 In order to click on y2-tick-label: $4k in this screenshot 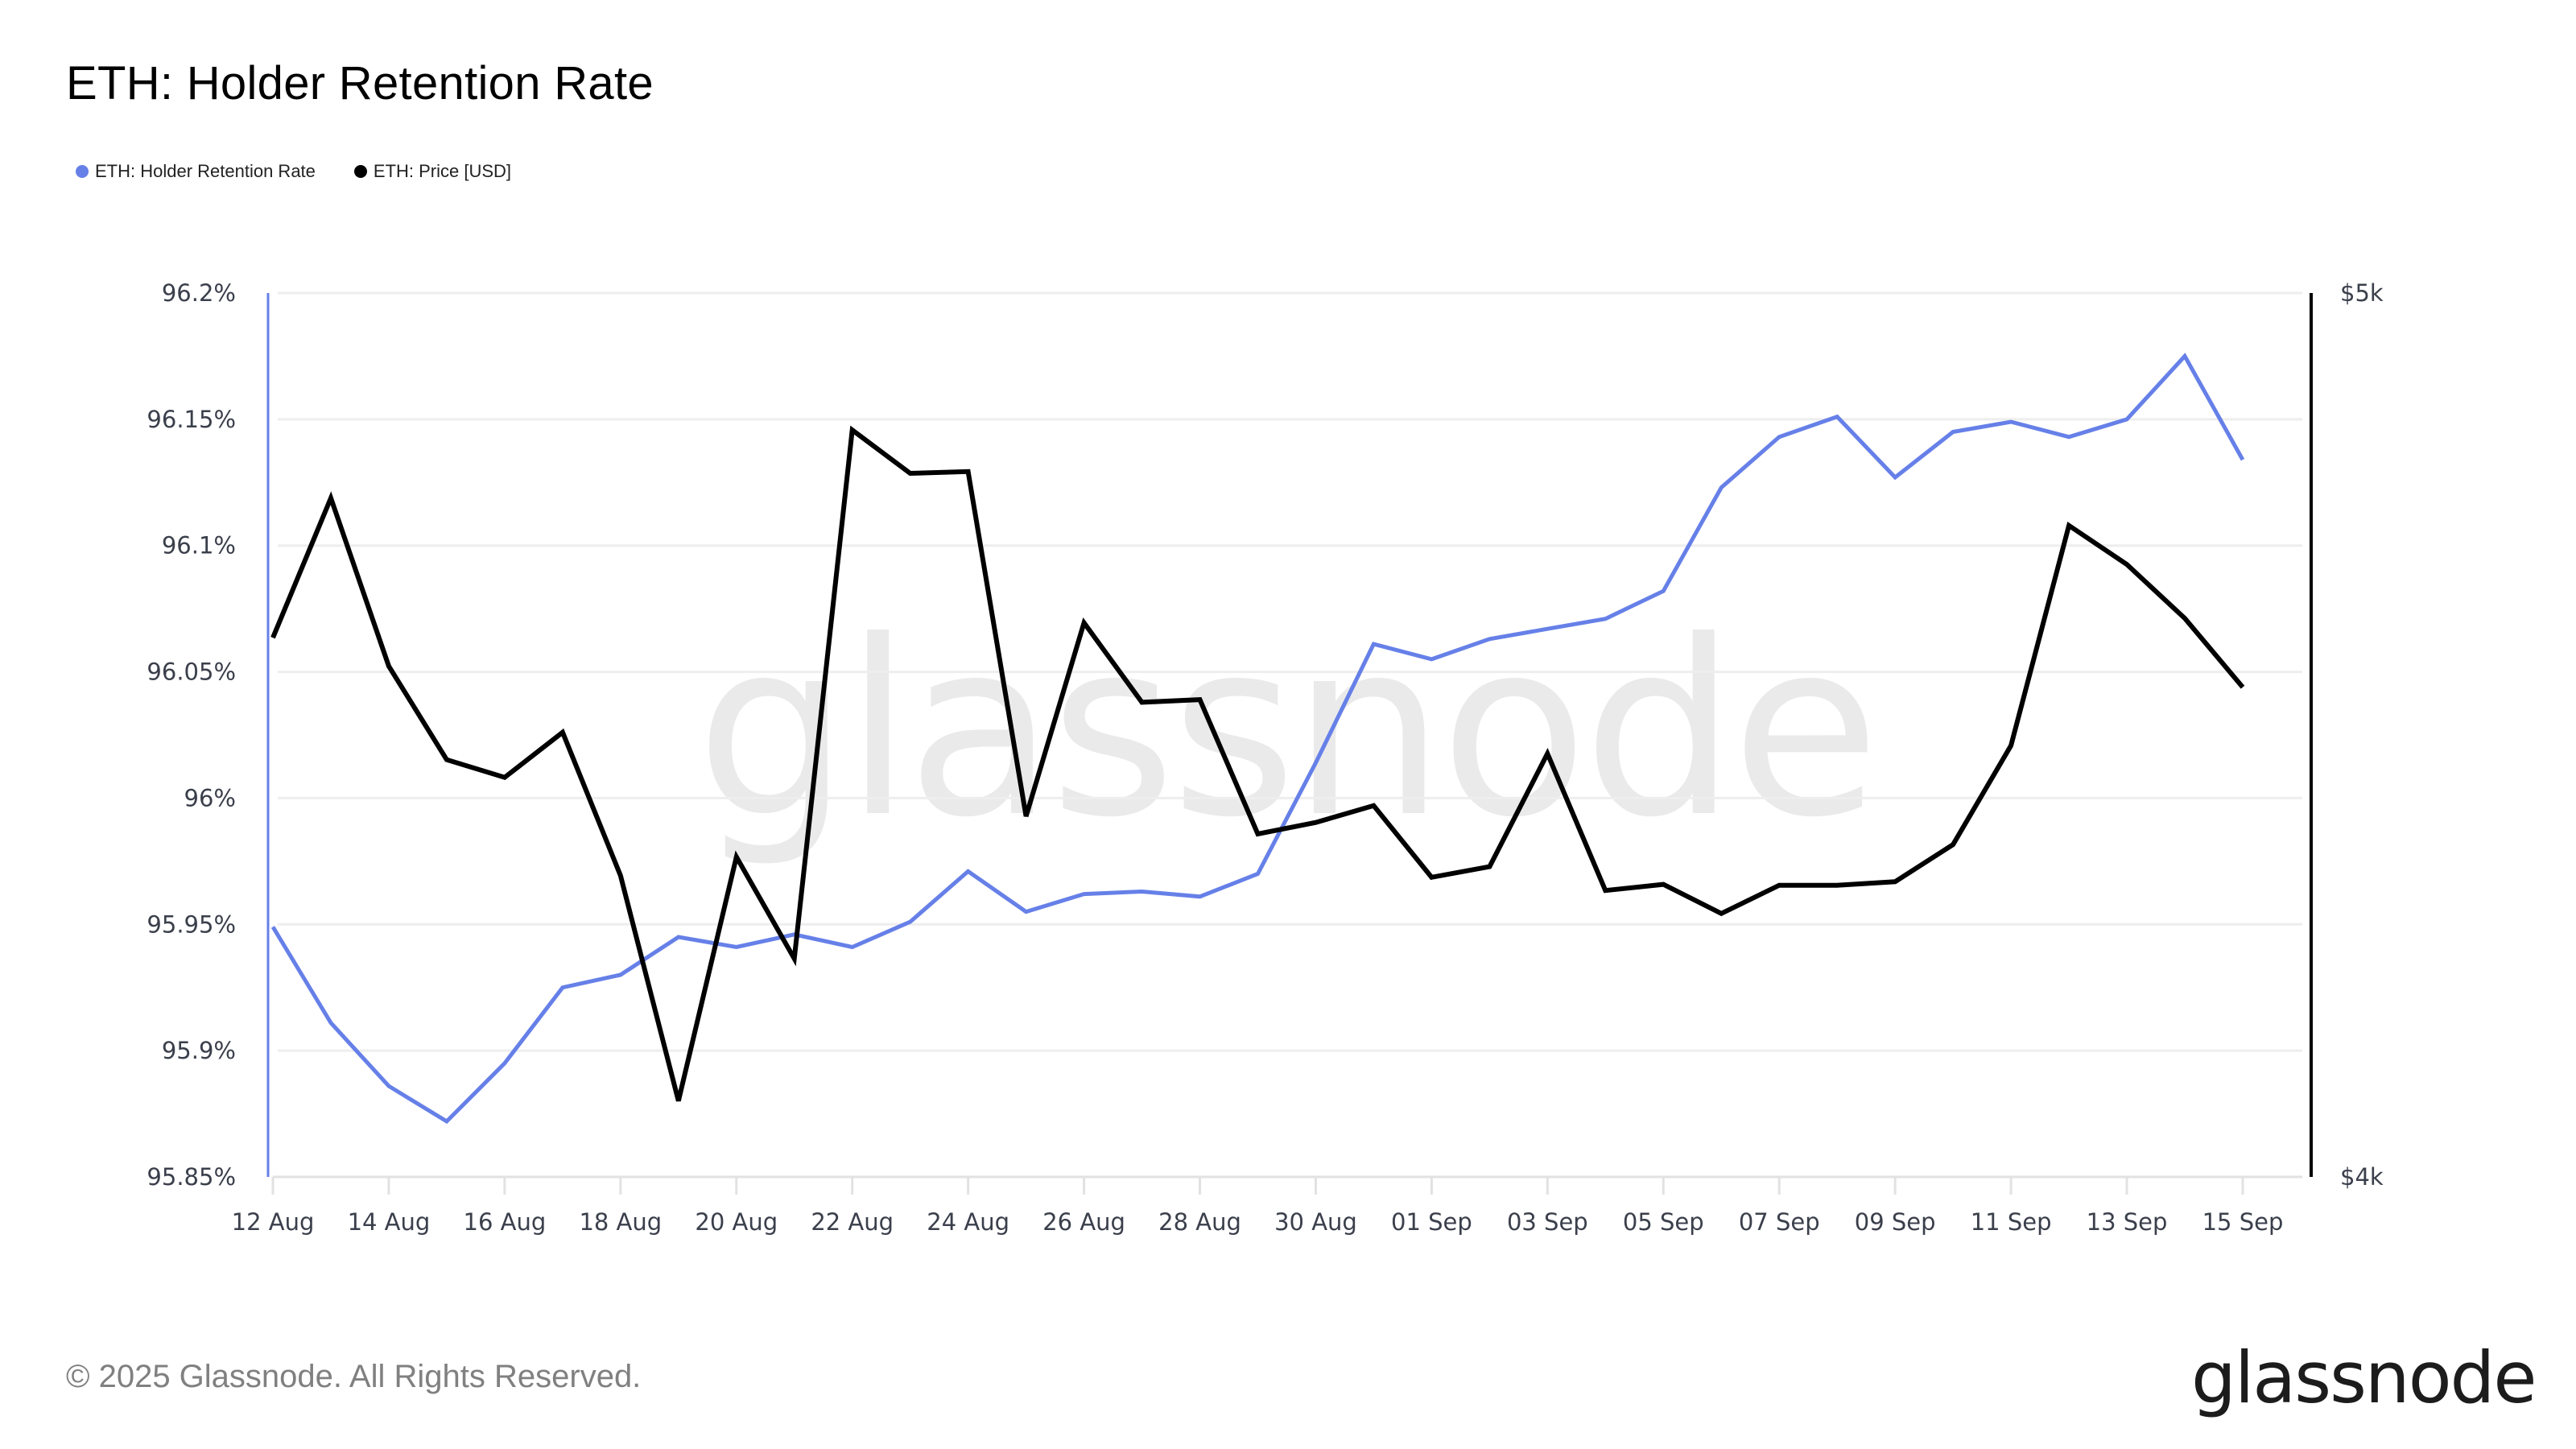, I will do `click(2362, 1177)`.